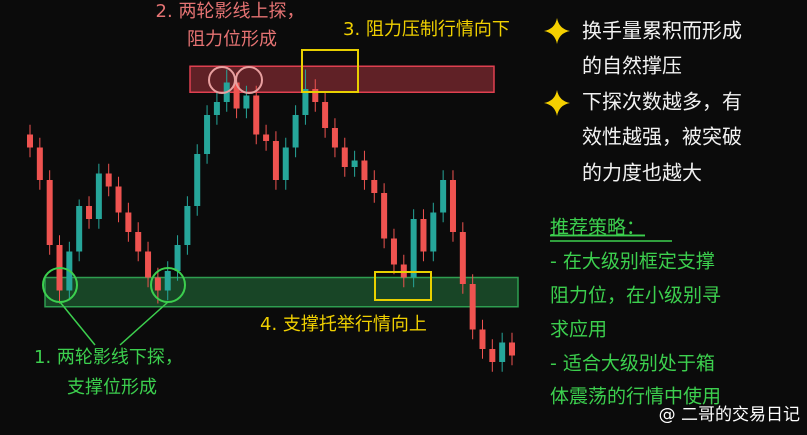 This screenshot has height=435, width=807. I want to click on strategy-line: 求应用, so click(578, 330).